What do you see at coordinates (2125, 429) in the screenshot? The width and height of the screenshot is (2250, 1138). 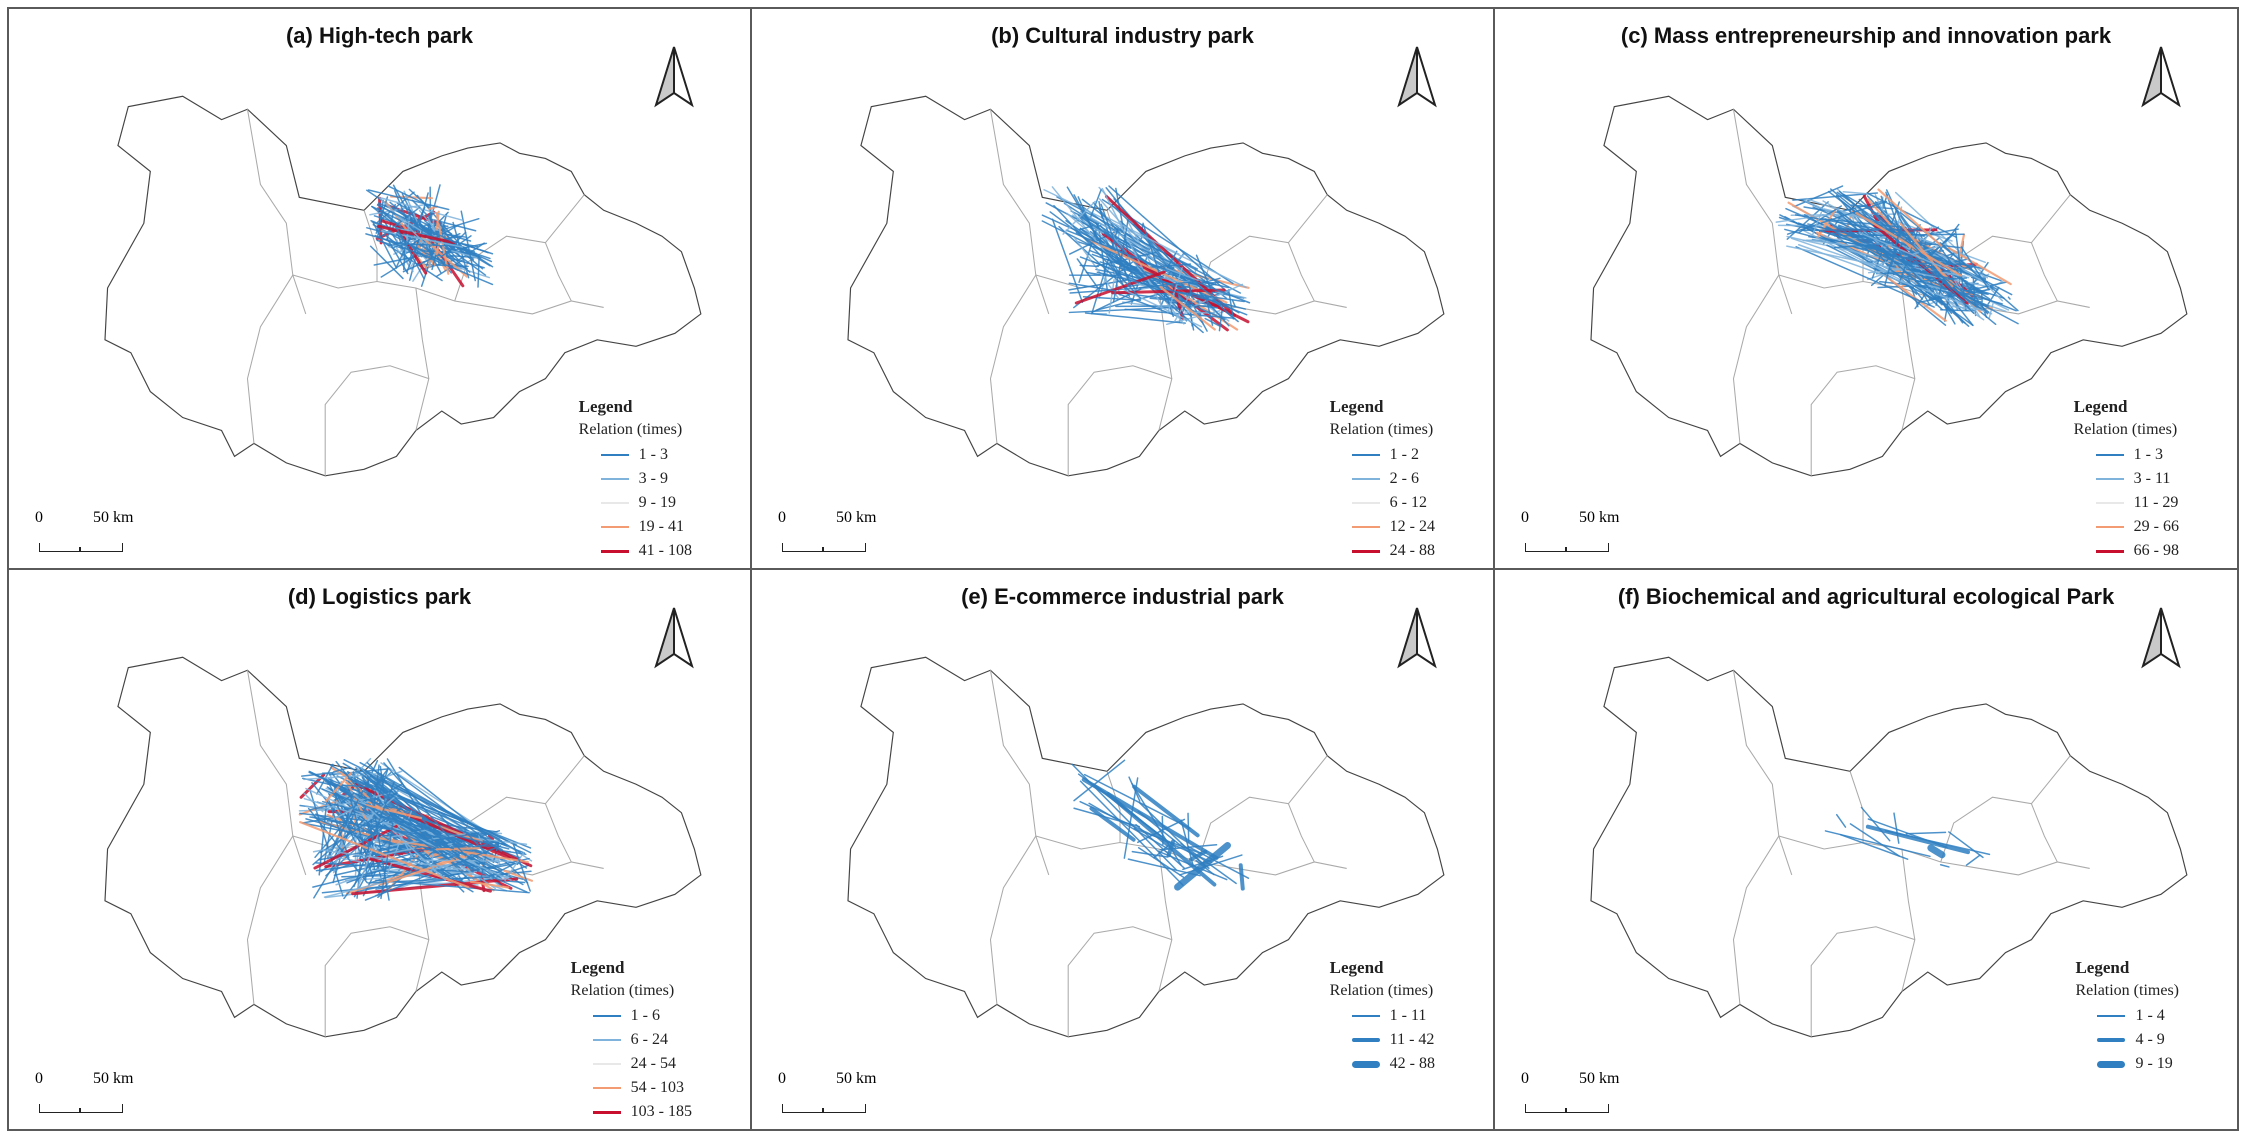 I see `legend-subtitle: Relation (times)` at bounding box center [2125, 429].